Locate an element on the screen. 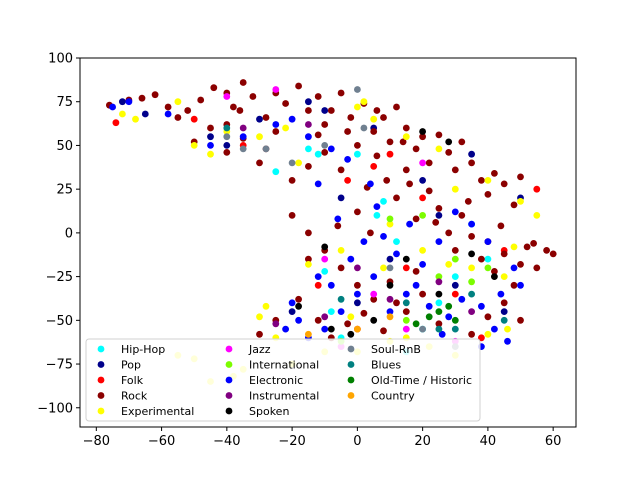 This screenshot has height=480, width=640. legend-label: Folk is located at coordinates (132, 380).